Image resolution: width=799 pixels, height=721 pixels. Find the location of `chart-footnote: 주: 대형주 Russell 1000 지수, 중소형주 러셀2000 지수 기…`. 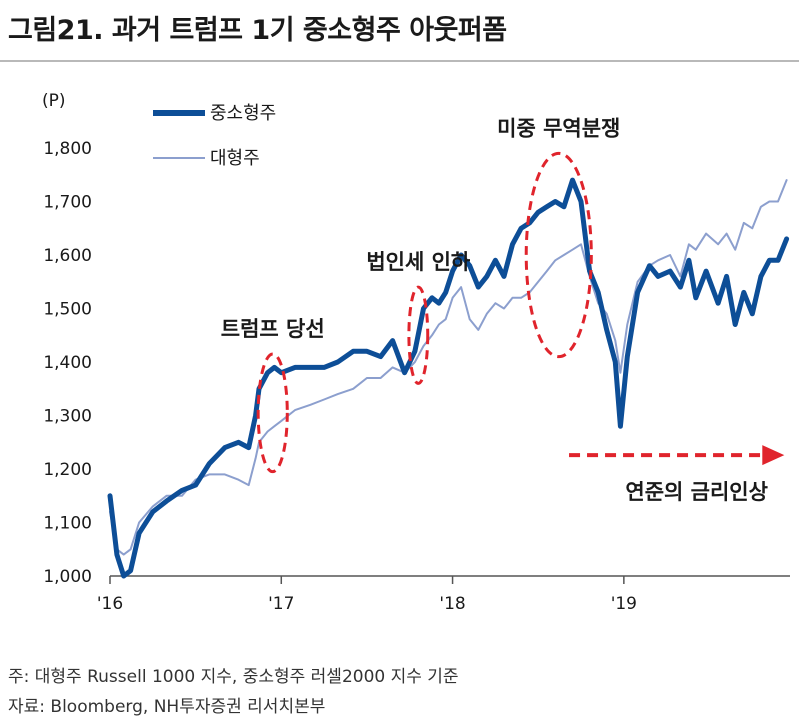

chart-footnote: 주: 대형주 Russell 1000 지수, 중소형주 러셀2000 지수 기… is located at coordinates (233, 677).